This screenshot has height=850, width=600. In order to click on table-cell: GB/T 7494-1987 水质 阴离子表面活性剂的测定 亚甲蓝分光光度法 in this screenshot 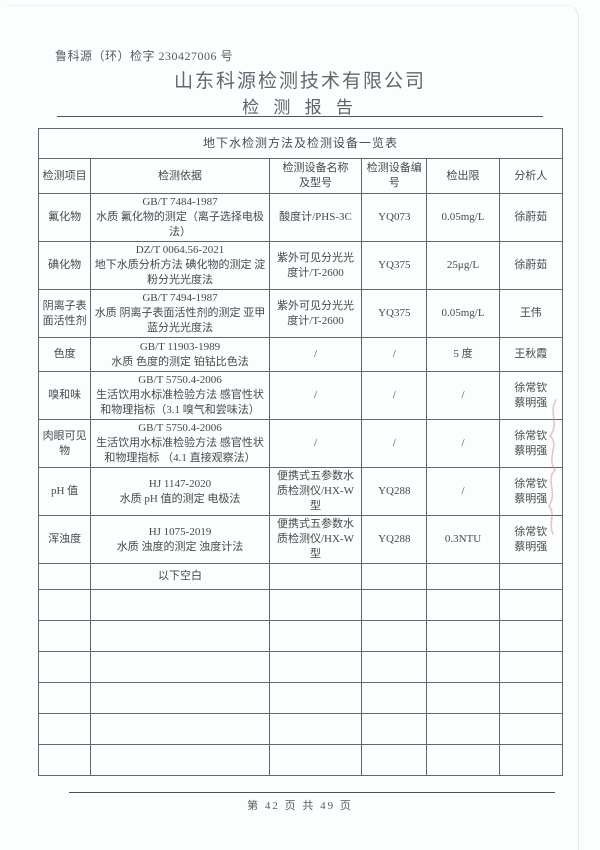, I will do `click(180, 313)`.